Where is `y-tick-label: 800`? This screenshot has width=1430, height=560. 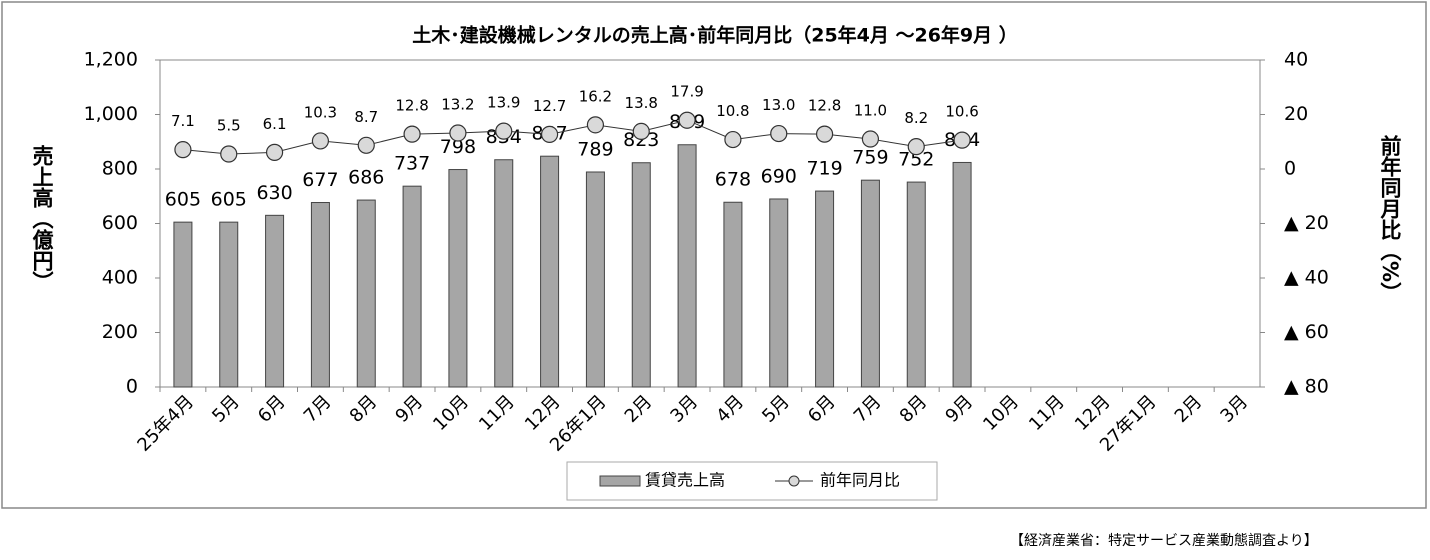 y-tick-label: 800 is located at coordinates (120, 169).